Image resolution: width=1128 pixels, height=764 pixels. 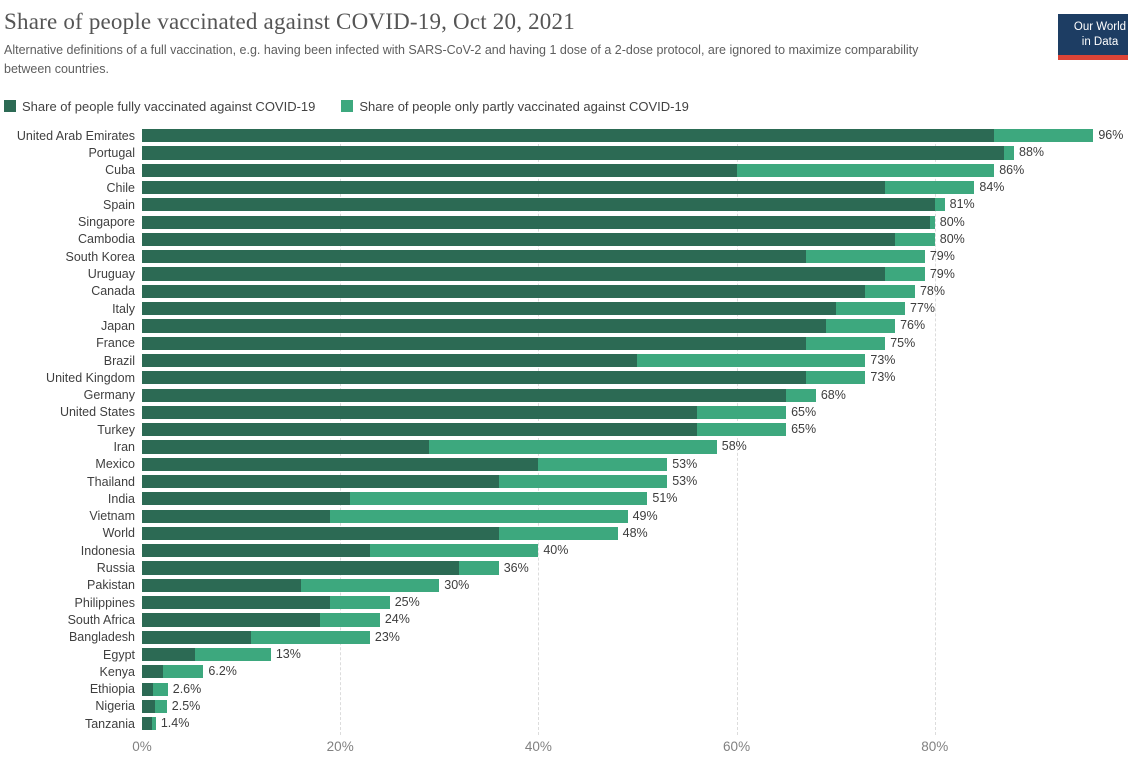 What do you see at coordinates (635, 568) in the screenshot?
I see `bar-track: 36%` at bounding box center [635, 568].